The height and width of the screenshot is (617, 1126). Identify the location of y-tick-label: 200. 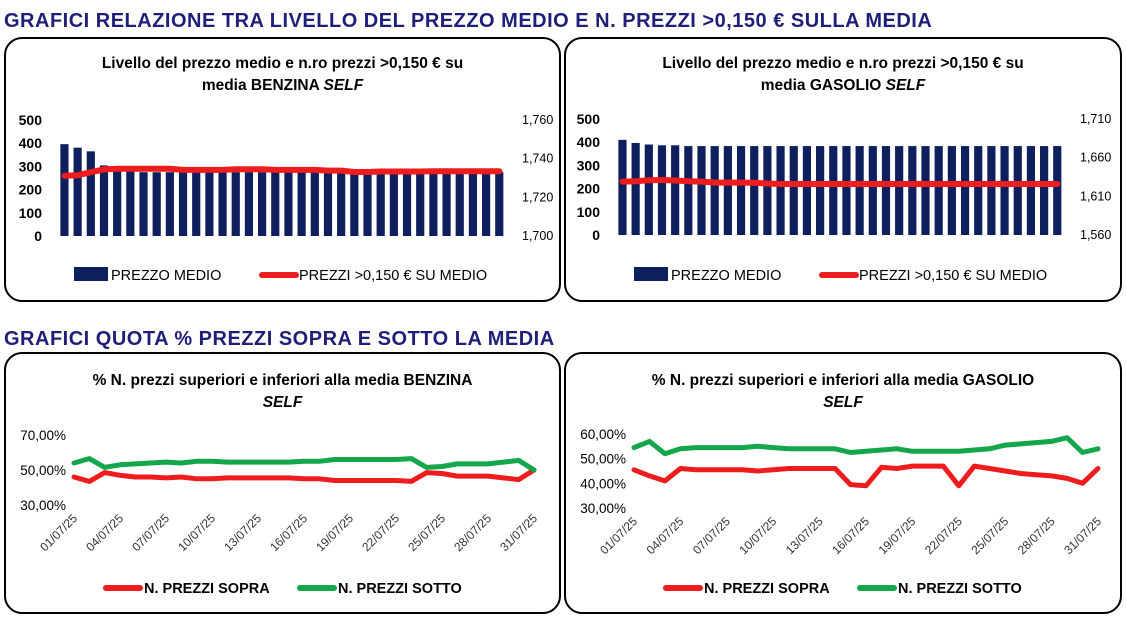
(589, 189).